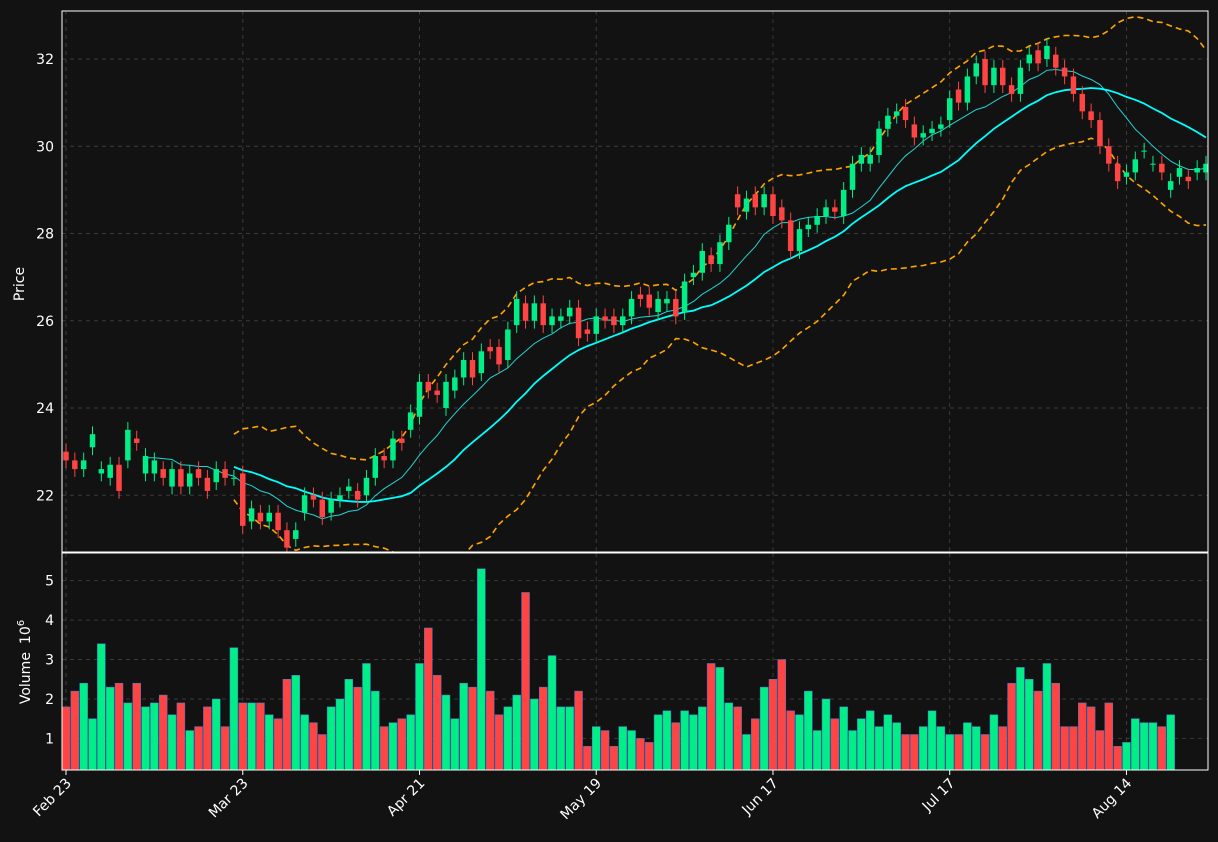 The width and height of the screenshot is (1218, 842). What do you see at coordinates (25, 662) in the screenshot?
I see `volume-axis-label: Volume 106` at bounding box center [25, 662].